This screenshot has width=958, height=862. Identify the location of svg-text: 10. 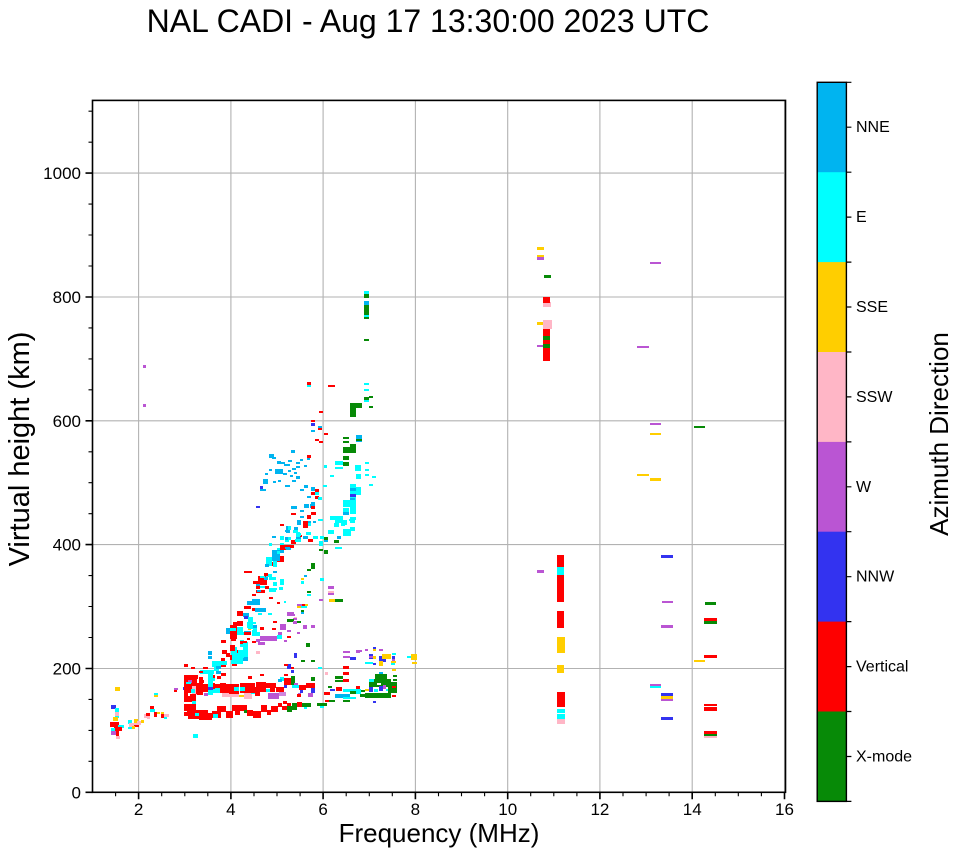
(507, 809).